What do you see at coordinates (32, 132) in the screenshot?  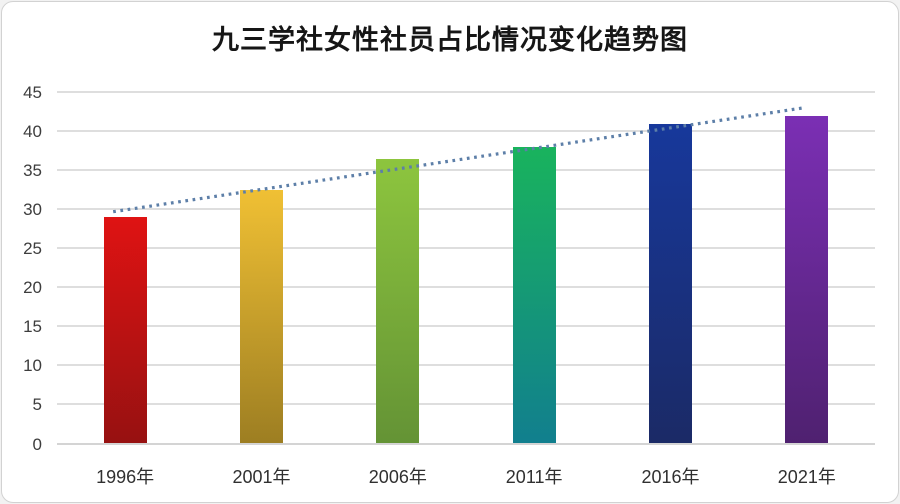 I see `y-axis-label: 40` at bounding box center [32, 132].